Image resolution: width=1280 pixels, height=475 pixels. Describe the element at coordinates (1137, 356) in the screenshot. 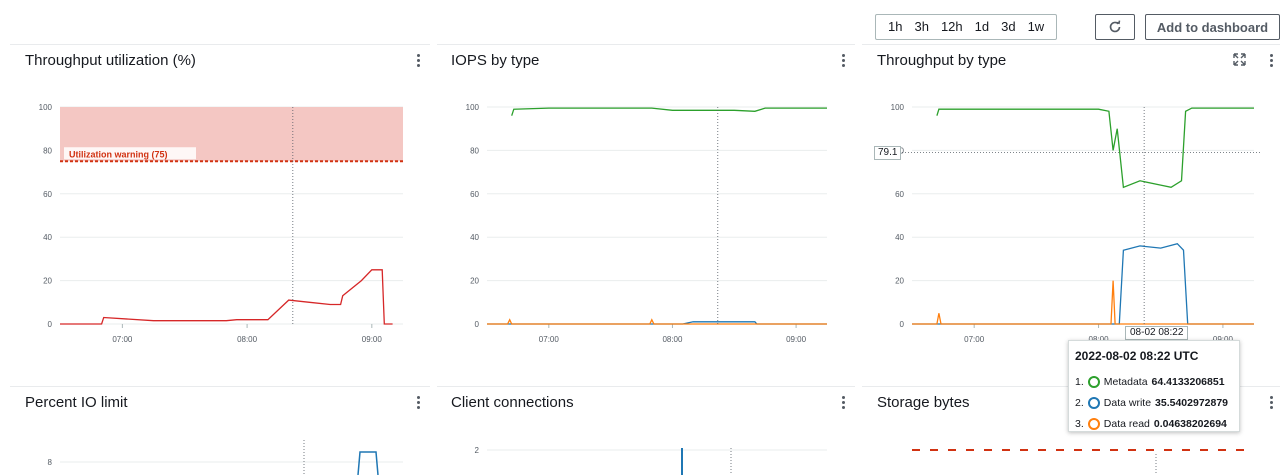

I see `tooltip-title: 2022-08-02 08:22 UTC` at that location.